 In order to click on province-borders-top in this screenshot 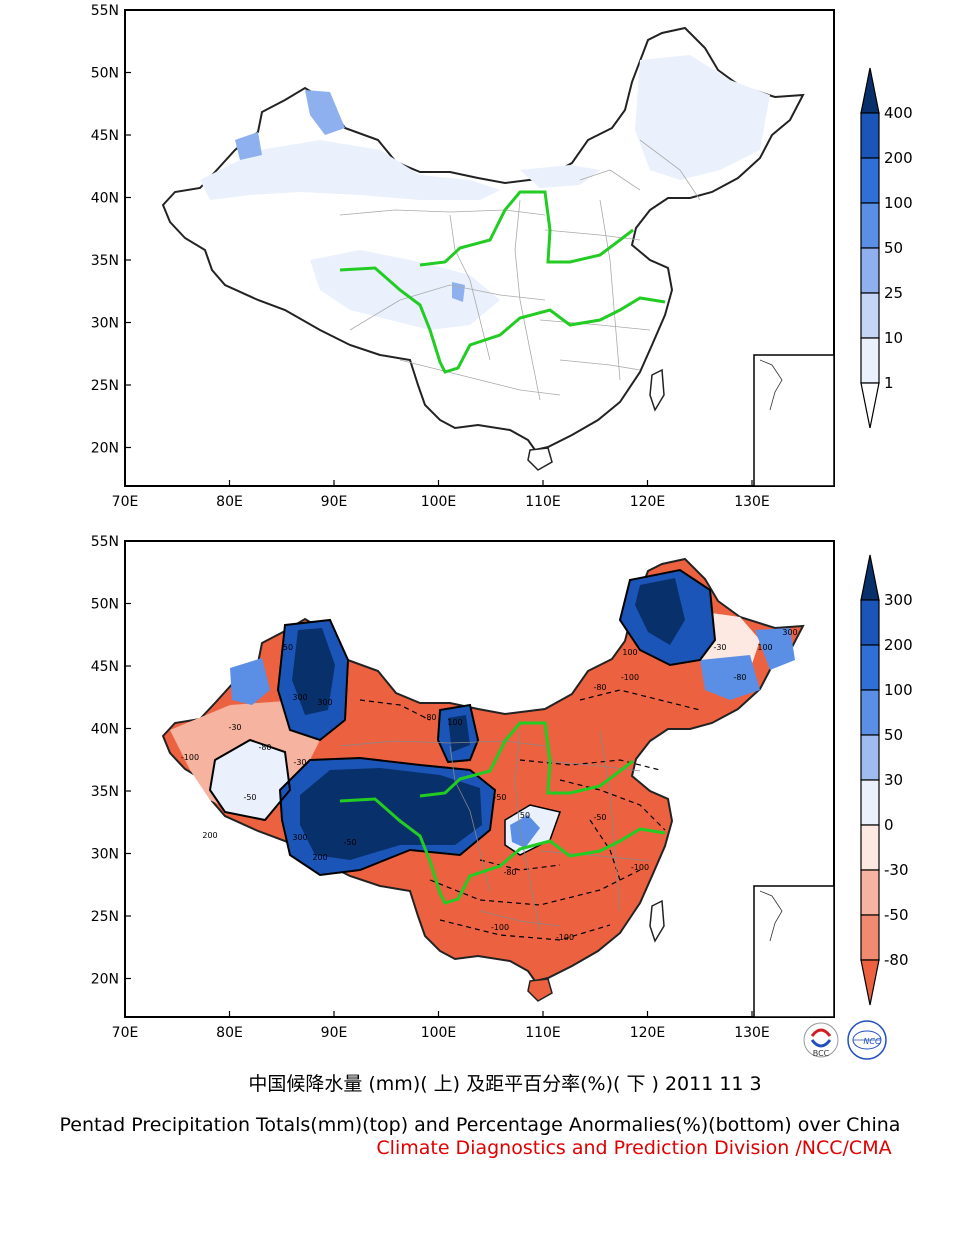, I will do `click(520, 270)`.